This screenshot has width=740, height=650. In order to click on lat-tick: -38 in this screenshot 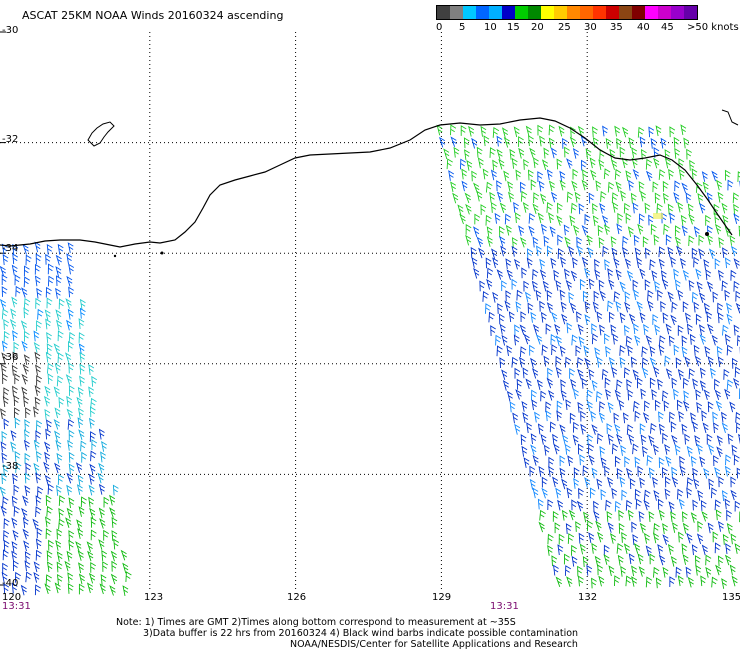, I will do `click(10, 466)`.